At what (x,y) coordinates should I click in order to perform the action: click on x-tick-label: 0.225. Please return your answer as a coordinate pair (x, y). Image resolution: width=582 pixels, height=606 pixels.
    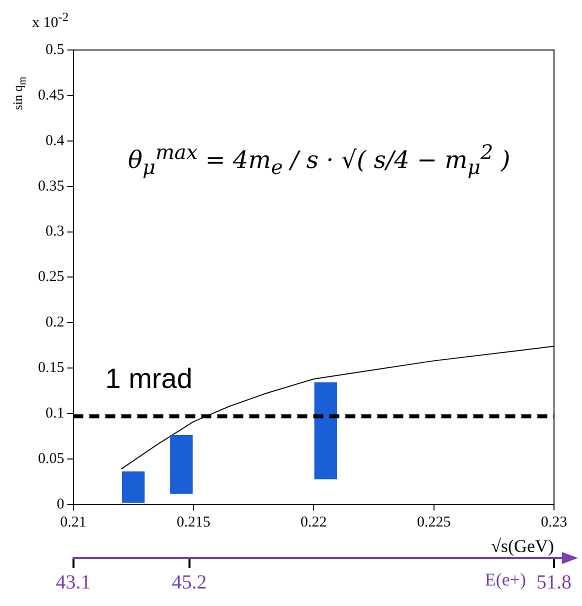
    Looking at the image, I should click on (433, 522).